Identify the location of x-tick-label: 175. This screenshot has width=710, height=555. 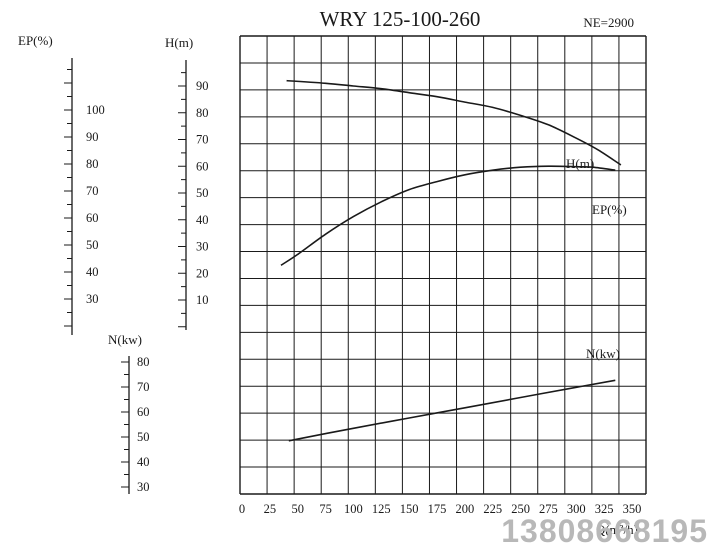
(437, 509).